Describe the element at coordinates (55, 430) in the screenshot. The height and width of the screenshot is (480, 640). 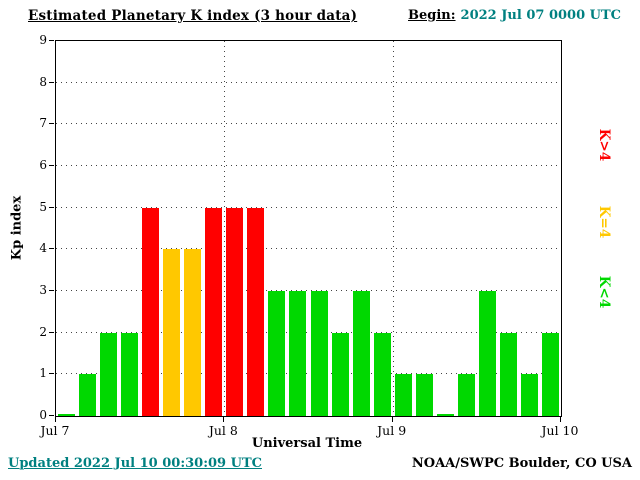
I see `x-tick-label: Jul 7` at that location.